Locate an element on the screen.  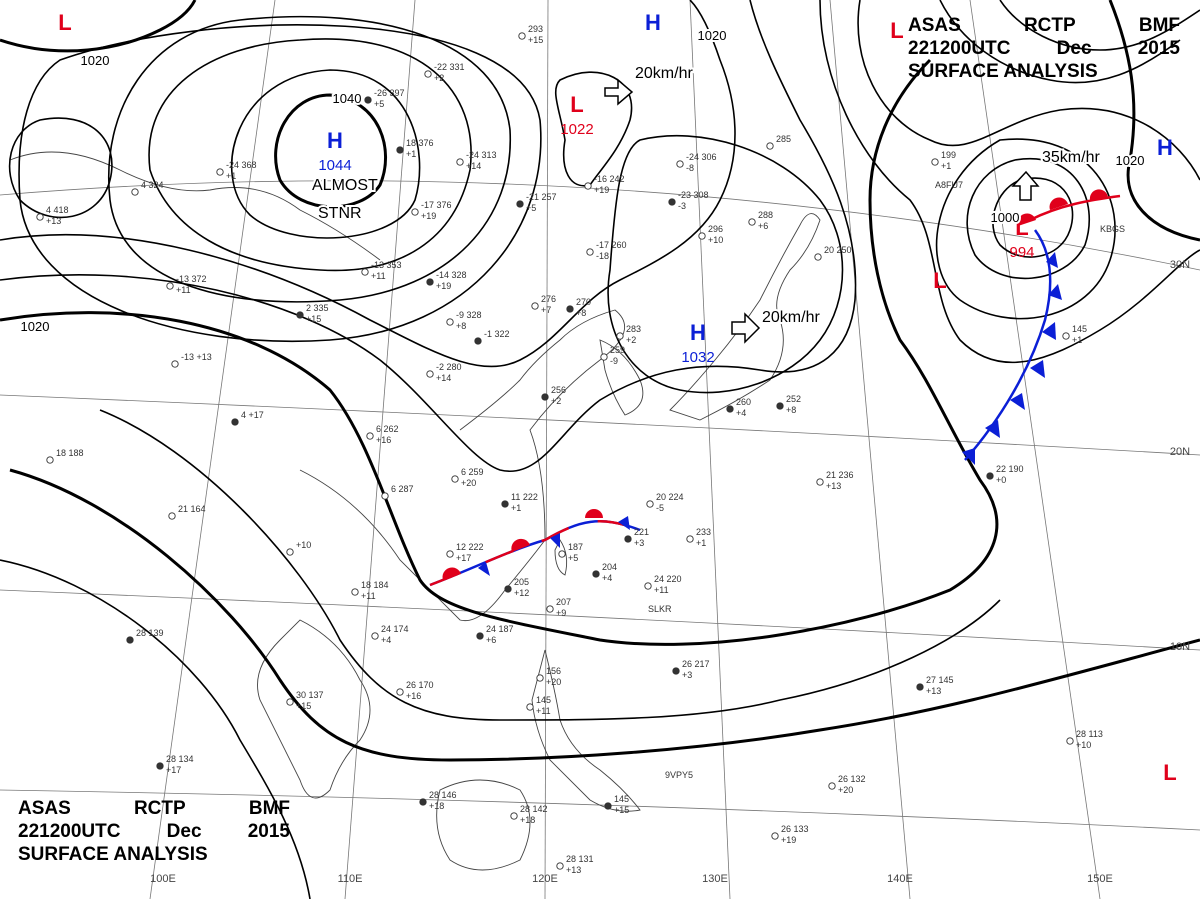
station-code-label: SLKR is located at coordinates (660, 609).